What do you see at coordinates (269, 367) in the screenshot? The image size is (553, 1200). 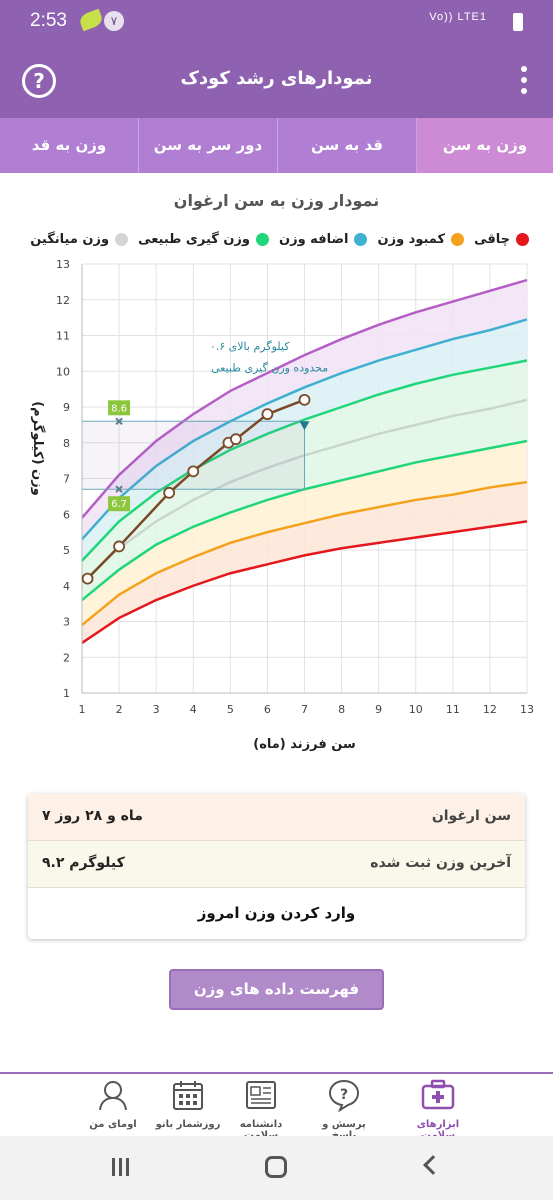 I see `annotation-line2: محدوده وزن گیری طبیعی` at bounding box center [269, 367].